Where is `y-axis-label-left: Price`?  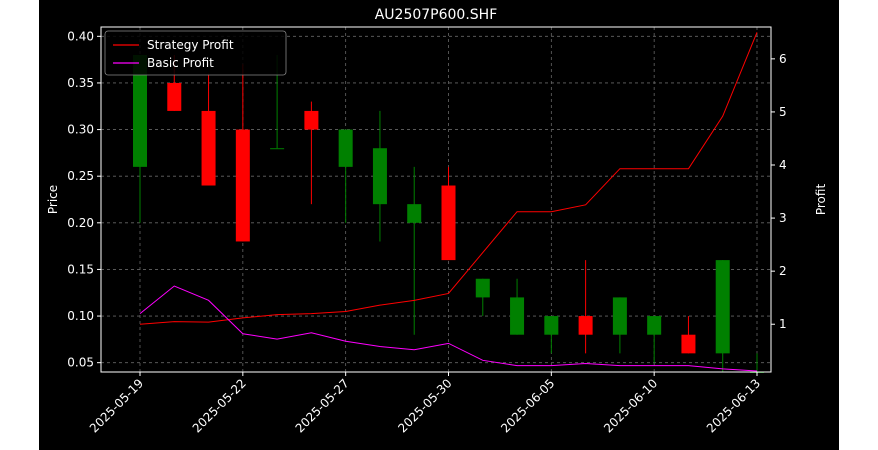
y-axis-label-left: Price is located at coordinates (53, 199).